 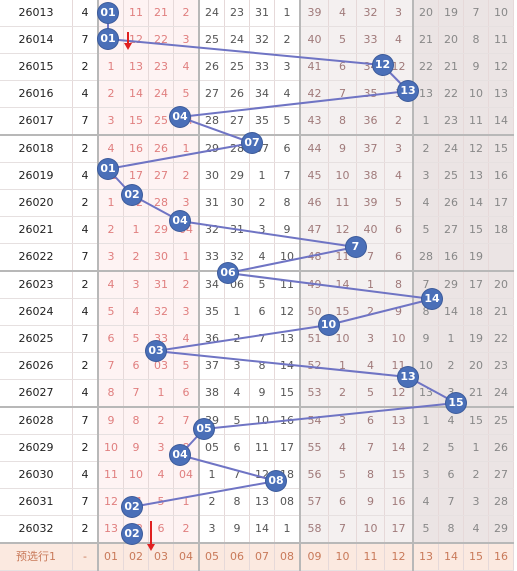 What do you see at coordinates (370, 556) in the screenshot?
I see `preselect-number-11: 11` at bounding box center [370, 556].